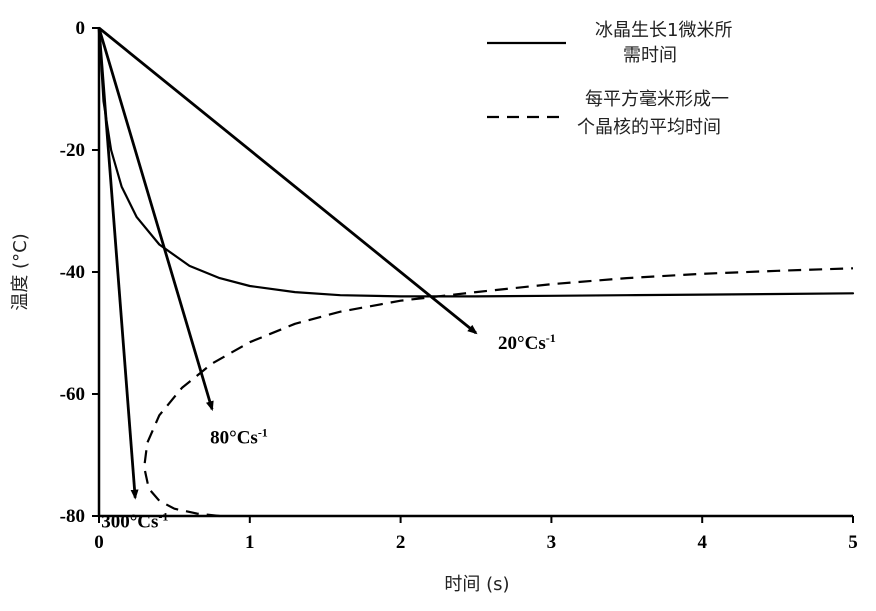 This screenshot has height=611, width=876. What do you see at coordinates (401, 542) in the screenshot?
I see `x-tick-label: 2` at bounding box center [401, 542].